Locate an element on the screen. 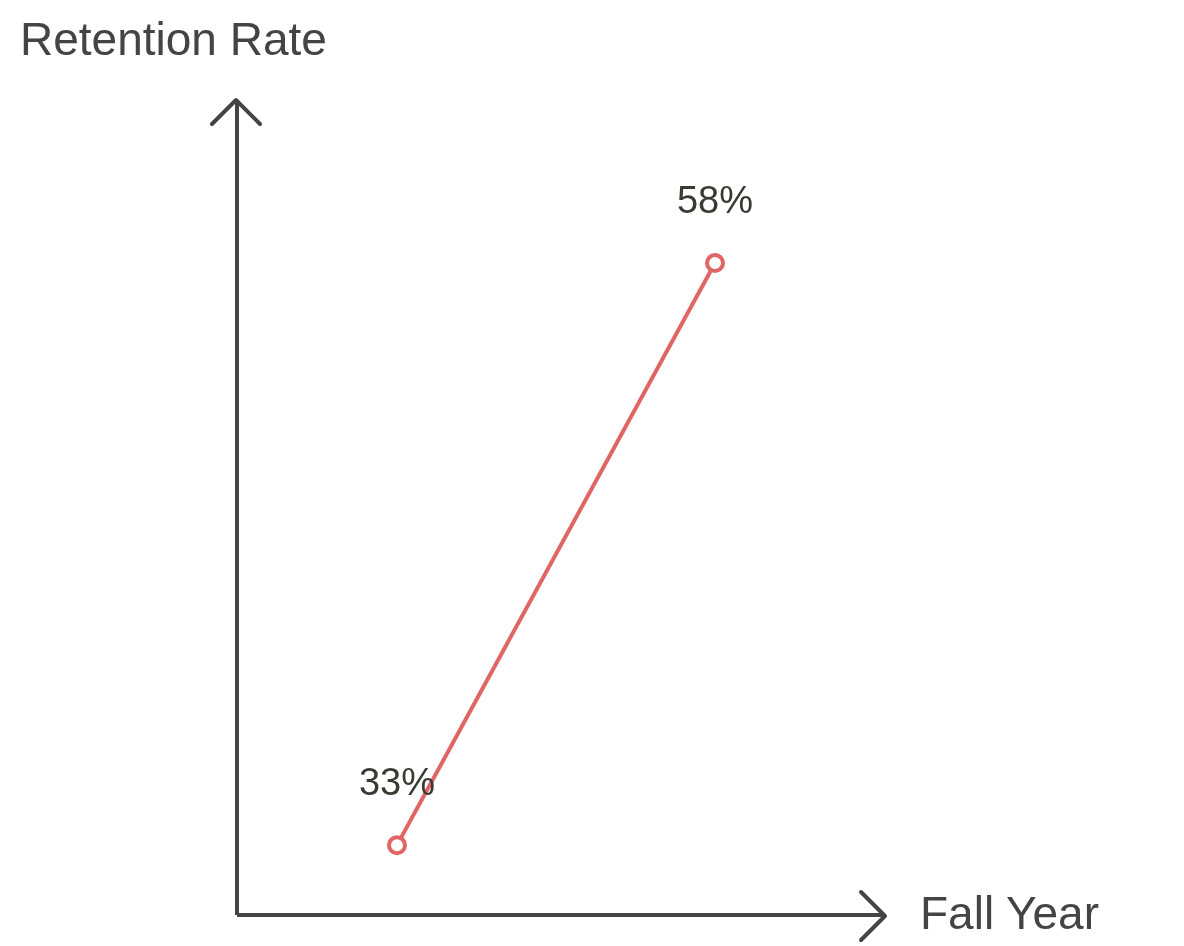 Image resolution: width=1184 pixels, height=946 pixels. data-label: 58% is located at coordinates (715, 200).